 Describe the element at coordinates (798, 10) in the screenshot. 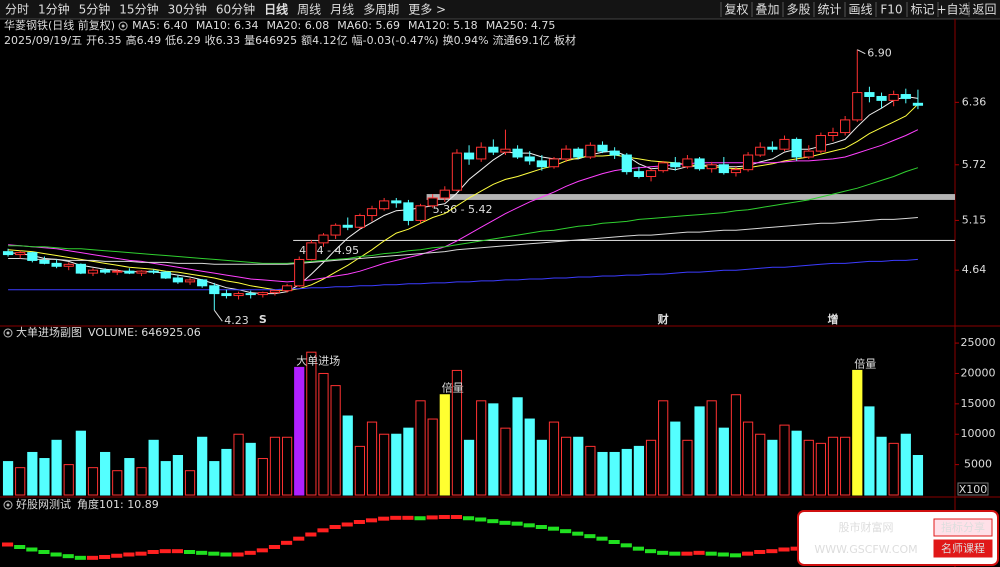

I see `toolbar-button: 多股` at that location.